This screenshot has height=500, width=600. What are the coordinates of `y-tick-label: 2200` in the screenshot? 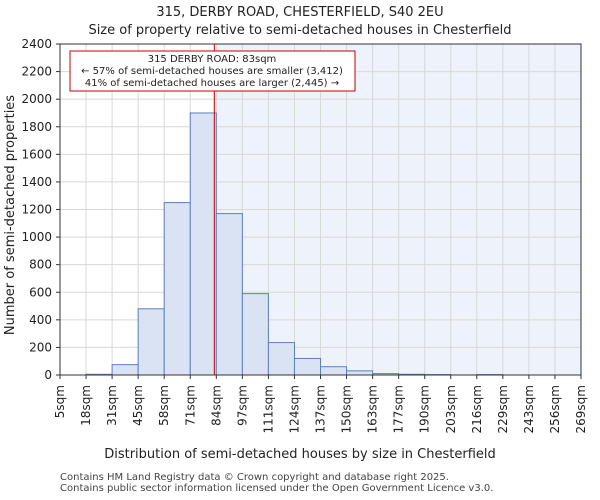 It's located at (36, 72).